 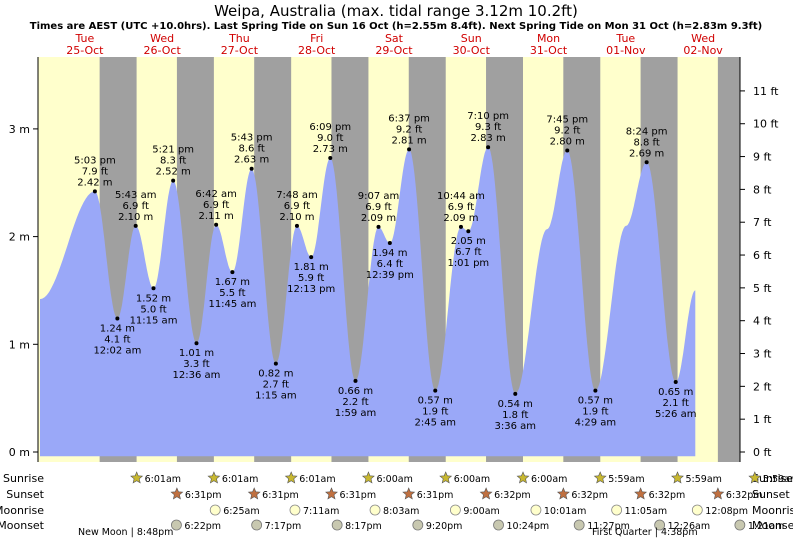 What do you see at coordinates (772, 510) in the screenshot?
I see `row-label-right: Moonrise` at bounding box center [772, 510].